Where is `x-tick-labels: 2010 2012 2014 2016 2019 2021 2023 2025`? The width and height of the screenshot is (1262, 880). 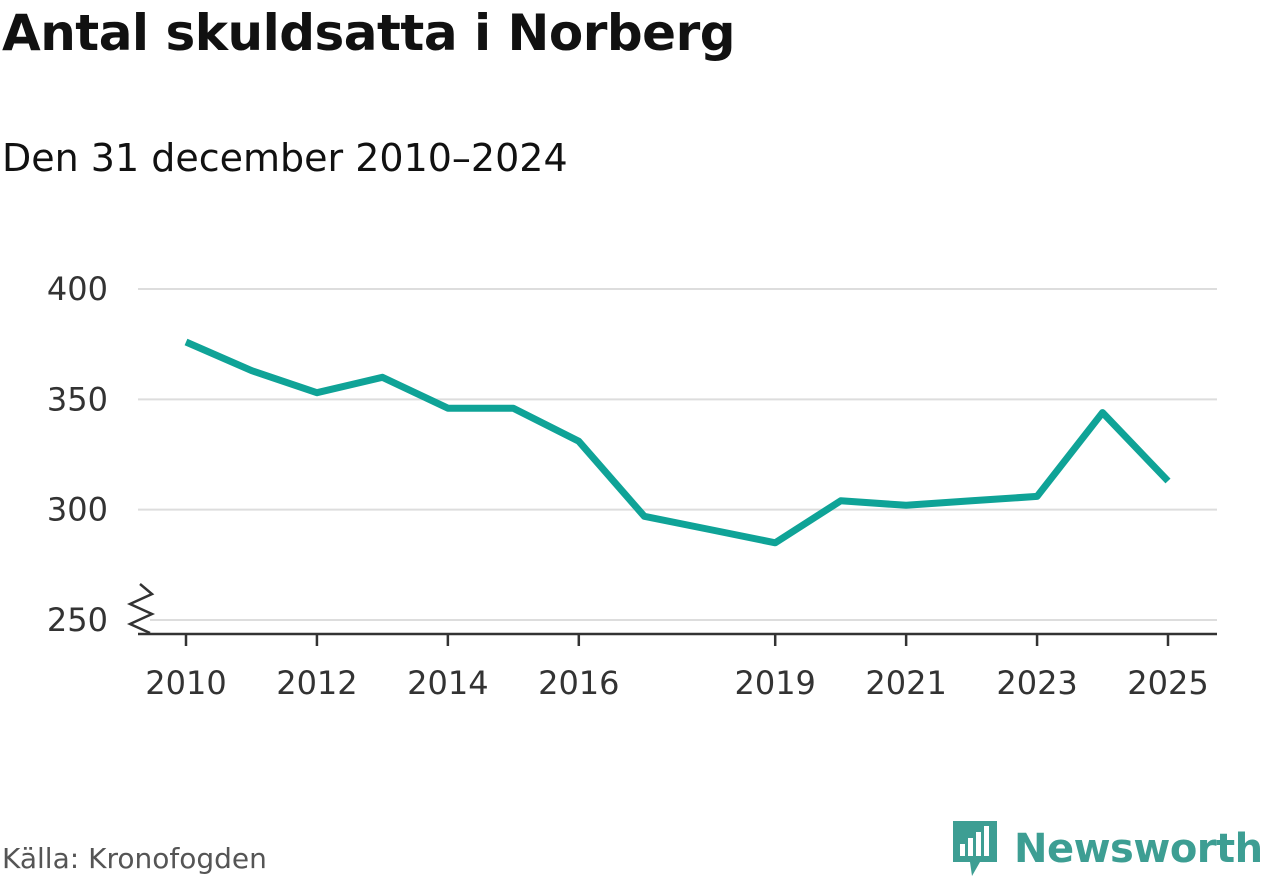
x-tick-labels: 2010 2012 2014 2016 2019 2021 2023 2025 is located at coordinates (677, 668).